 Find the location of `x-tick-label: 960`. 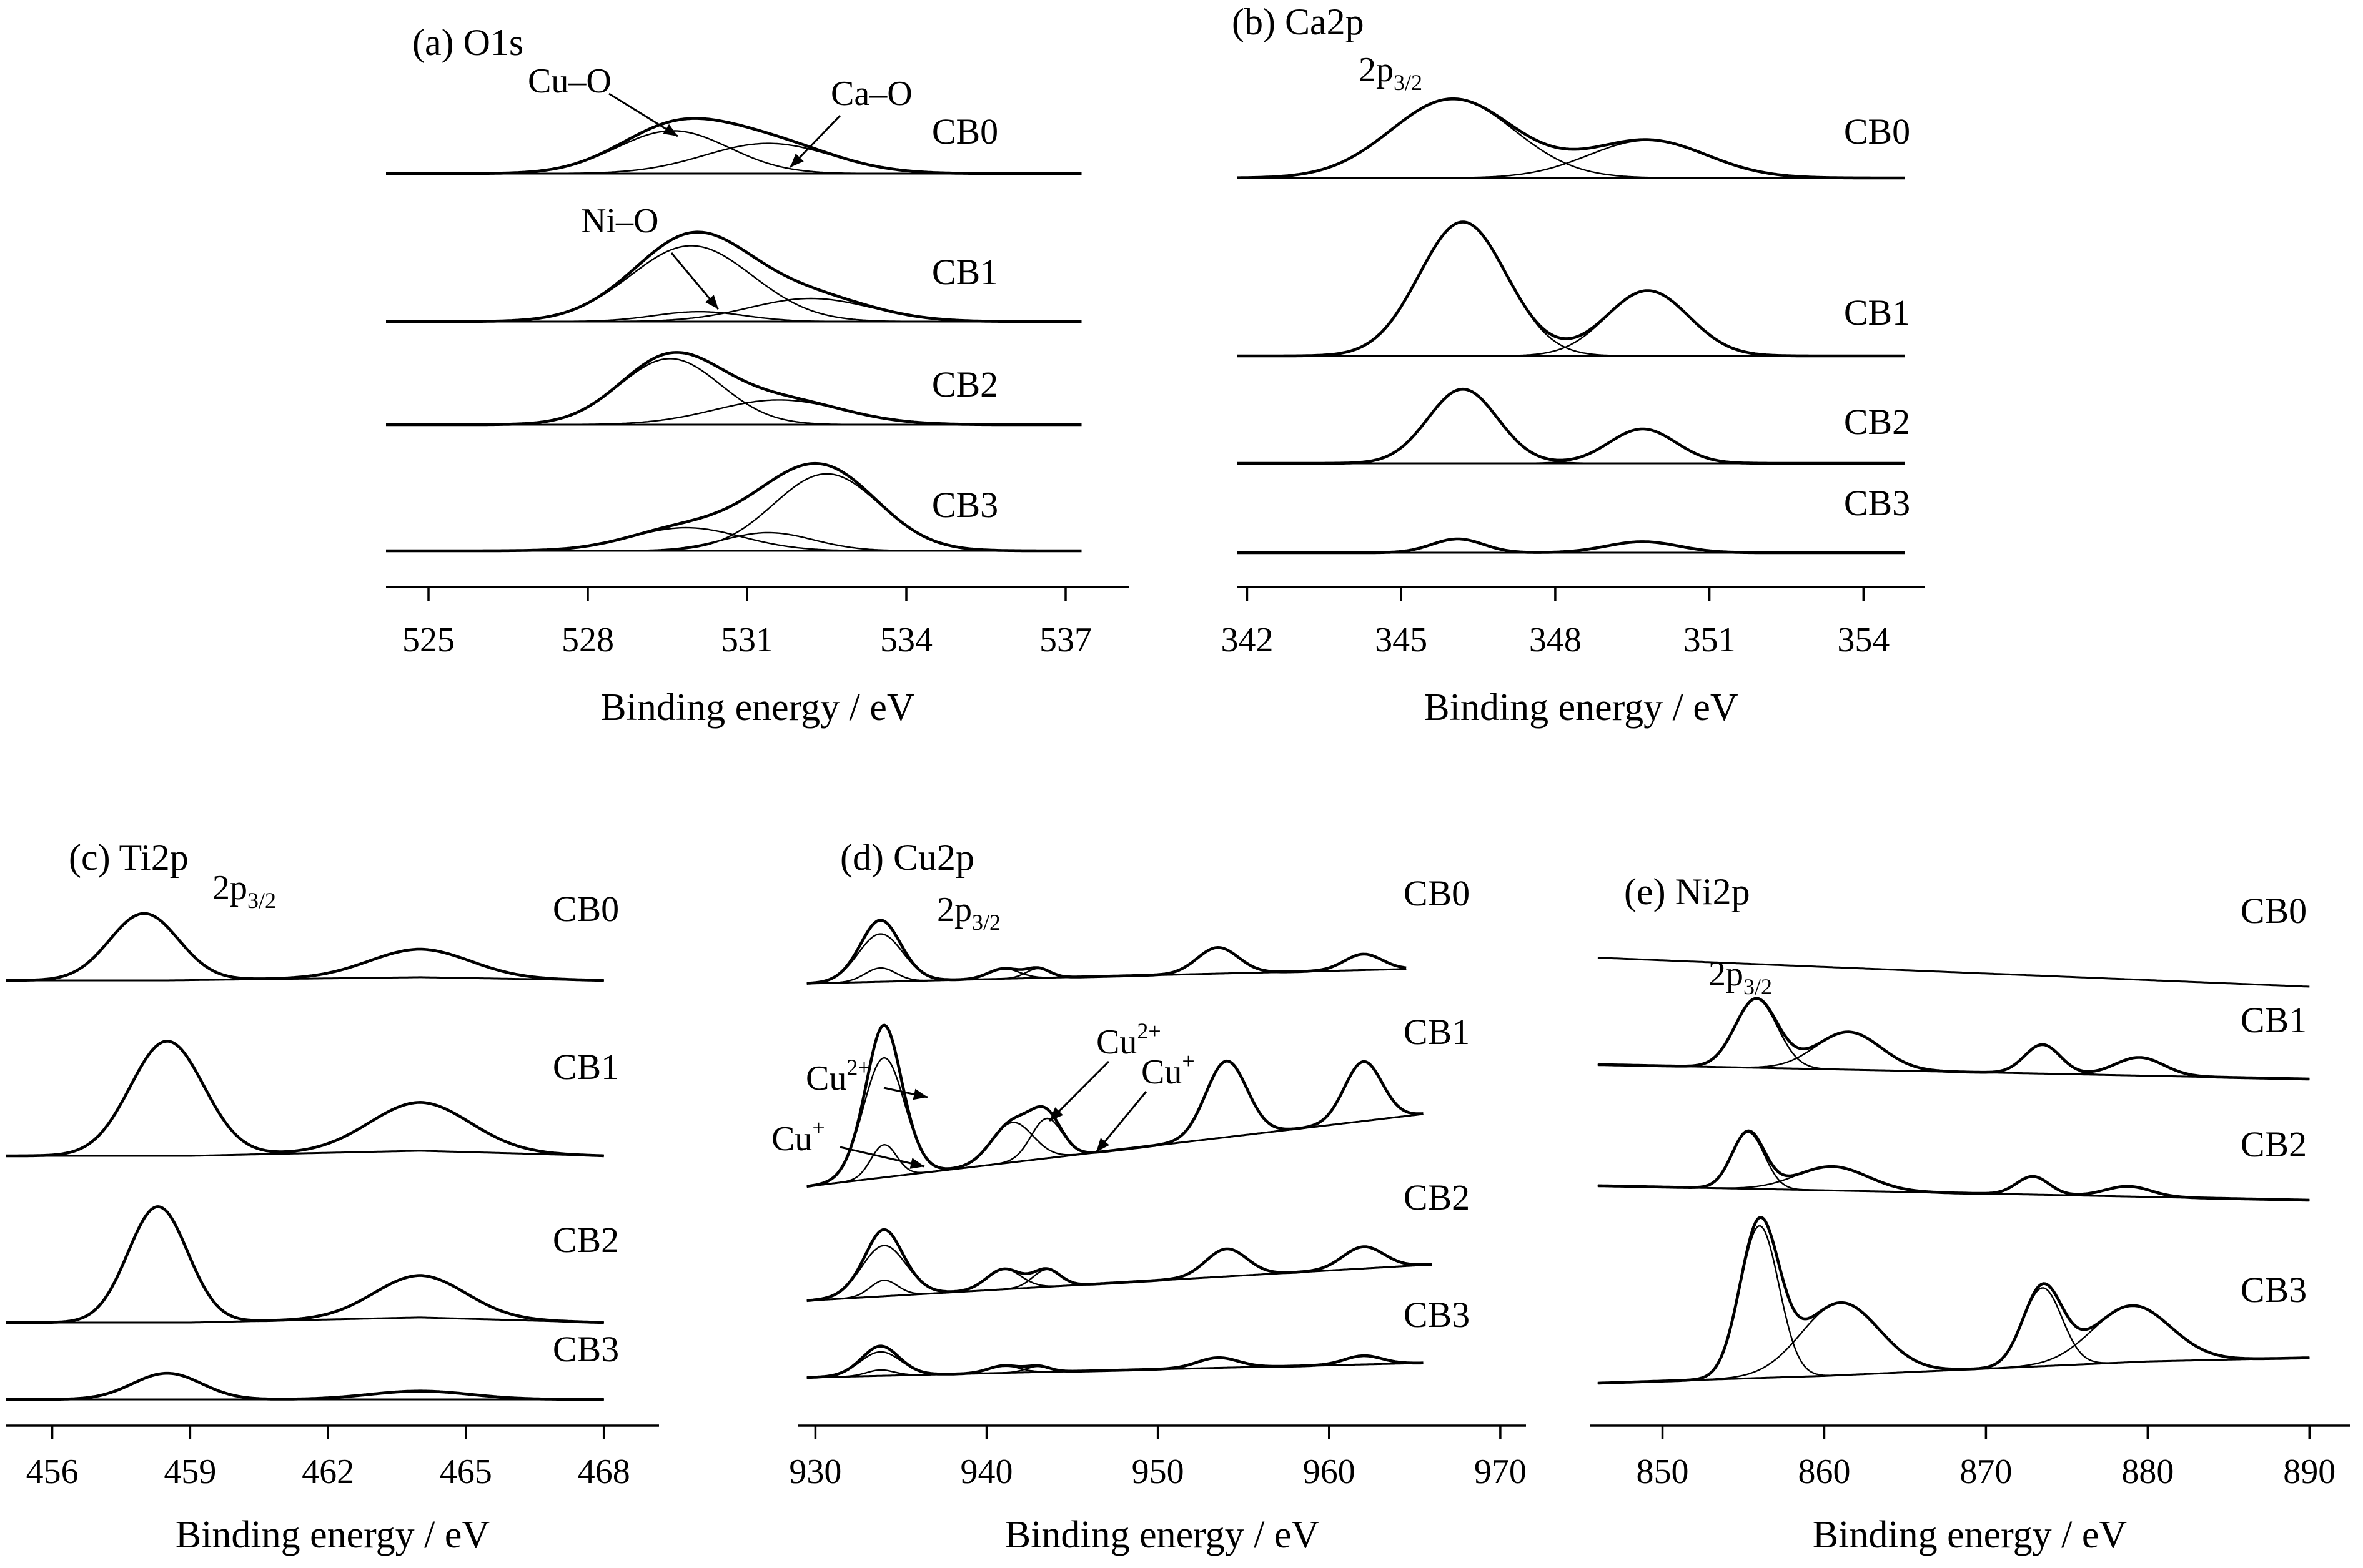

x-tick-label: 960 is located at coordinates (1329, 1471).